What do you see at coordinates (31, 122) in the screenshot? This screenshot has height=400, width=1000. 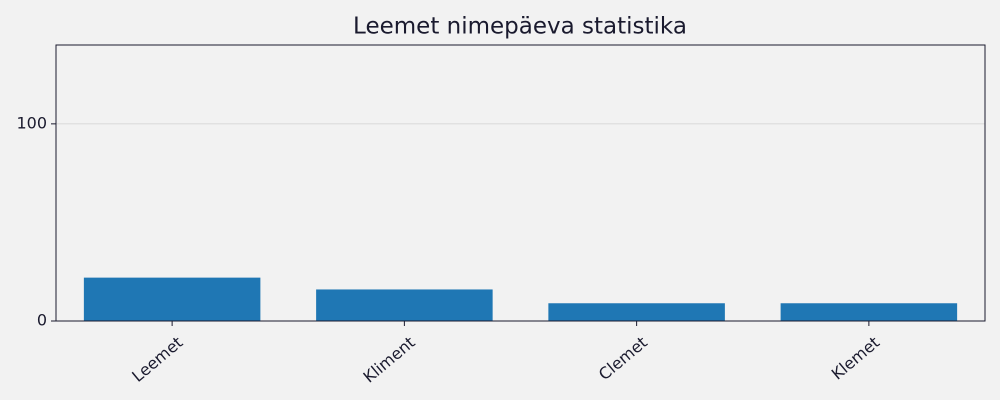 I see `y-tick-label: 100` at bounding box center [31, 122].